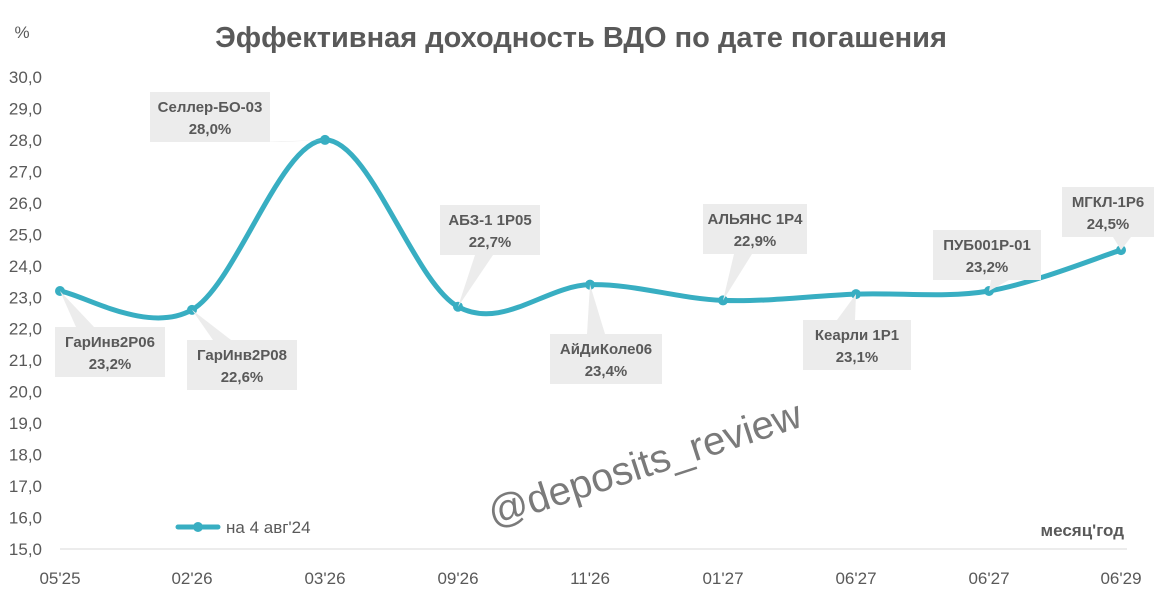 This screenshot has height=593, width=1157. I want to click on y-tick-label: 17,0, so click(25, 486).